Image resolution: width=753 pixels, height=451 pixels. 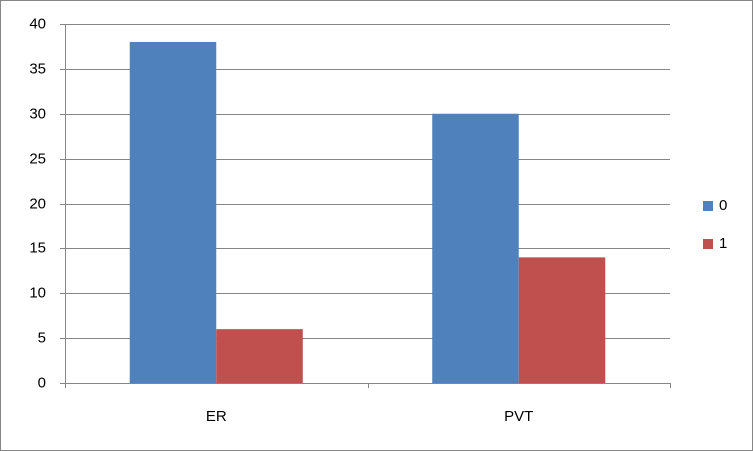 I want to click on y-tick-label: 10, so click(x=37, y=292).